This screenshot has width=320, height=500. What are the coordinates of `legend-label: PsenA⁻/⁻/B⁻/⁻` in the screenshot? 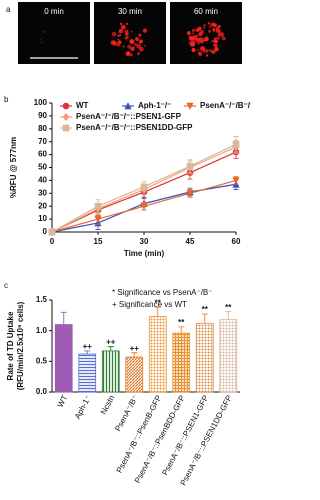 It's located at (225, 105).